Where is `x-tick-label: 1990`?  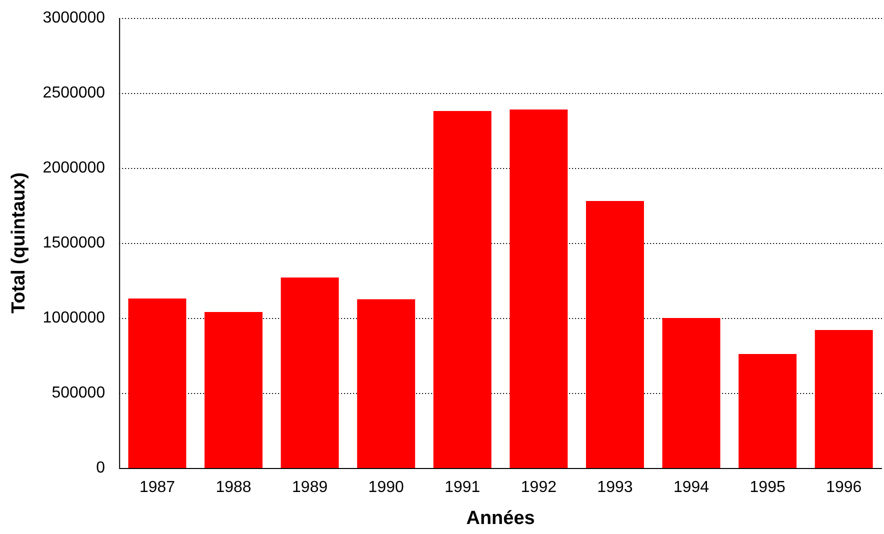 x-tick-label: 1990 is located at coordinates (386, 487).